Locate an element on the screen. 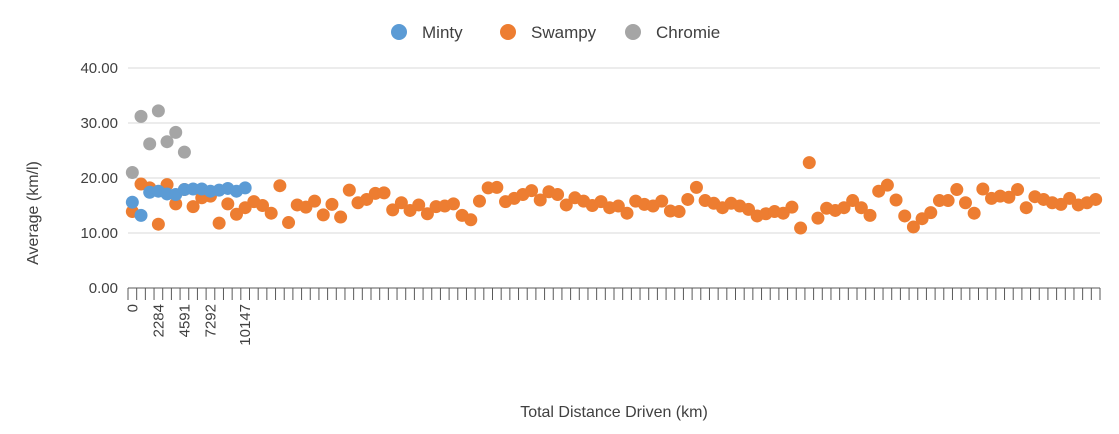 The image size is (1119, 434). y-axis-title: Average (km/l) is located at coordinates (33, 213).